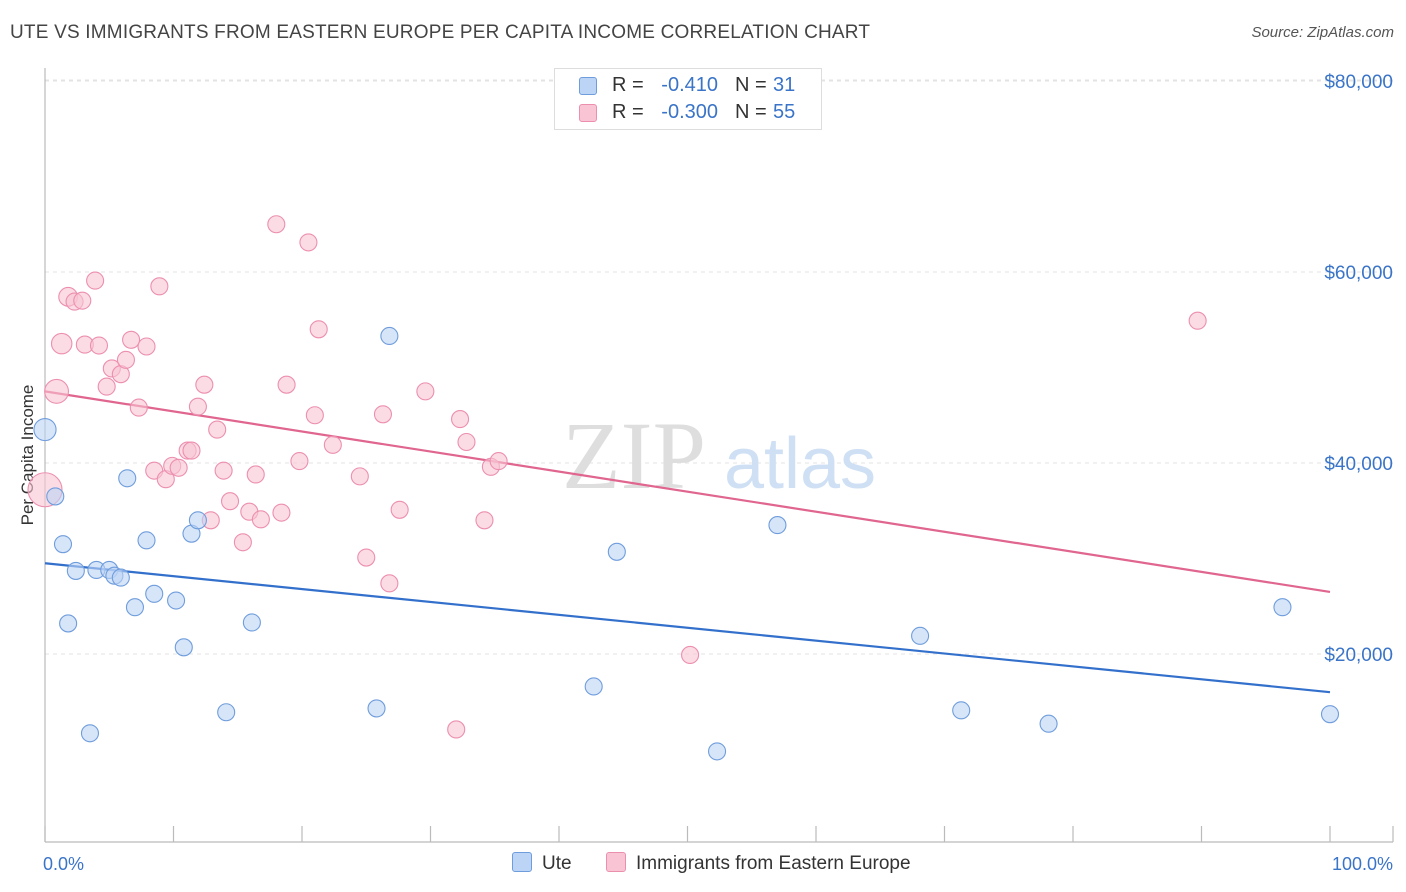 The image size is (1406, 892). What do you see at coordinates (557, 863) in the screenshot?
I see `legend-label: Ute` at bounding box center [557, 863].